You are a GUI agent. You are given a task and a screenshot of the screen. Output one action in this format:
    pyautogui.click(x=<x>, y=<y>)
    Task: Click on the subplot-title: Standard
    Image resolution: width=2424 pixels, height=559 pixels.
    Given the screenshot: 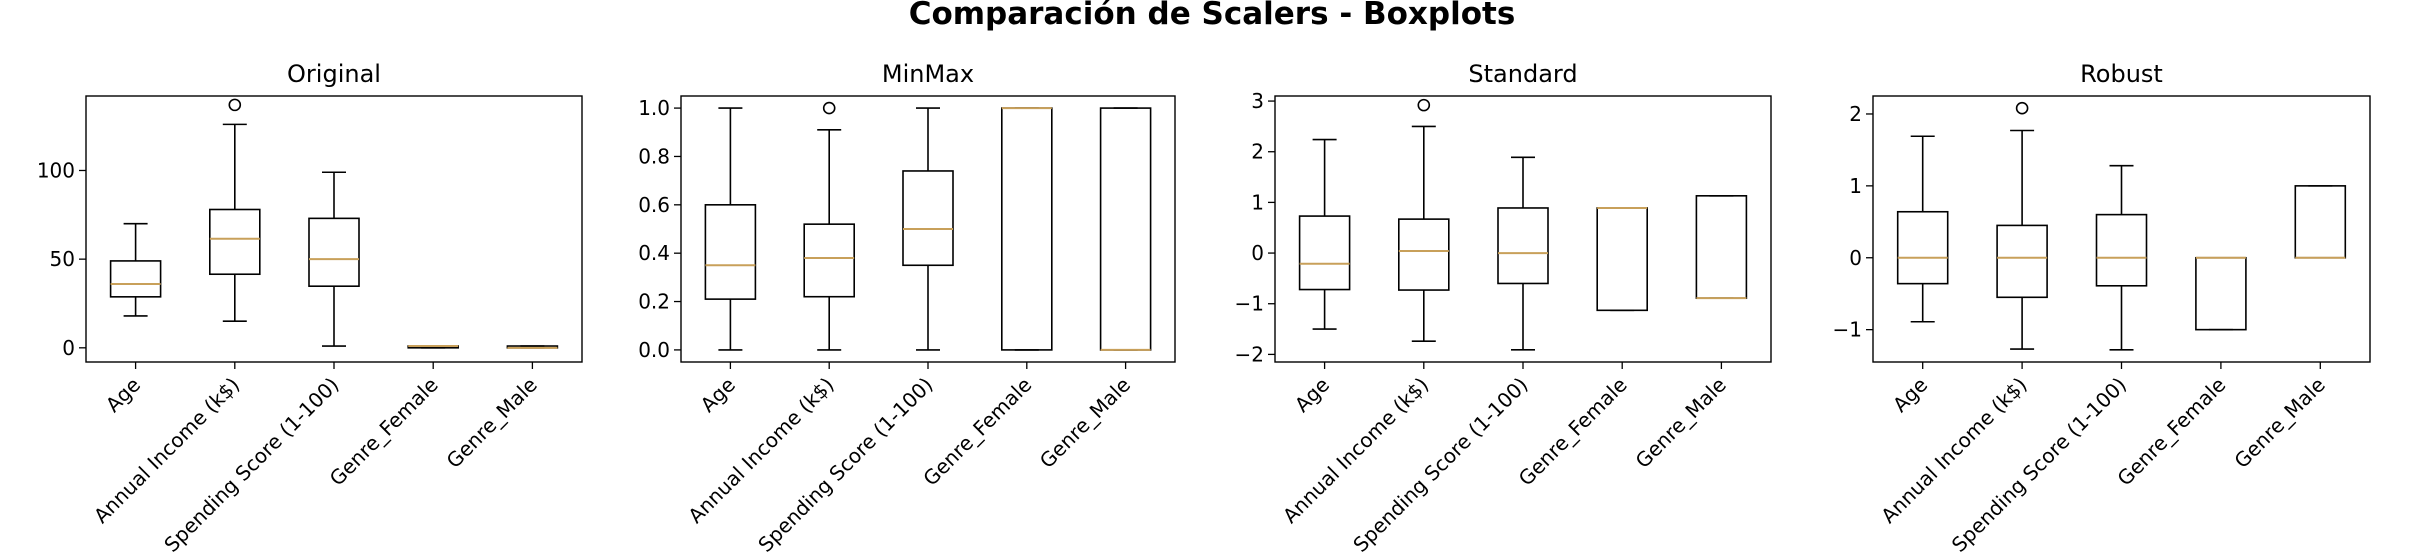 What is the action you would take?
    pyautogui.click(x=1522, y=74)
    